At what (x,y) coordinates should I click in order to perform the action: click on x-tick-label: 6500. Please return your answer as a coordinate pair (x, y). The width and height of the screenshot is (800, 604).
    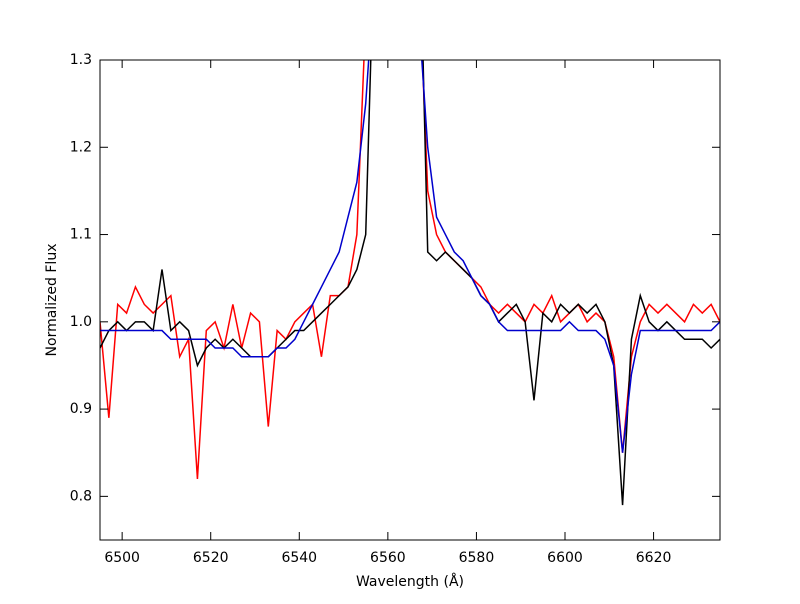
    Looking at the image, I should click on (122, 558).